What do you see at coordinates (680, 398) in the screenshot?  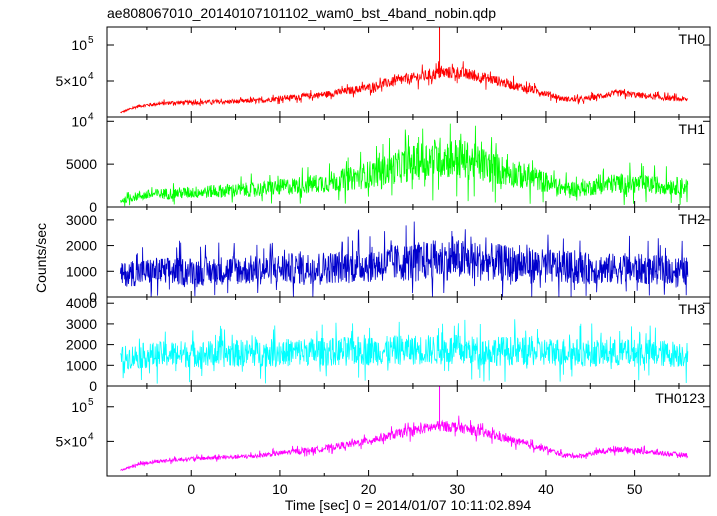 I see `panel-label-th0123: TH0123` at bounding box center [680, 398].